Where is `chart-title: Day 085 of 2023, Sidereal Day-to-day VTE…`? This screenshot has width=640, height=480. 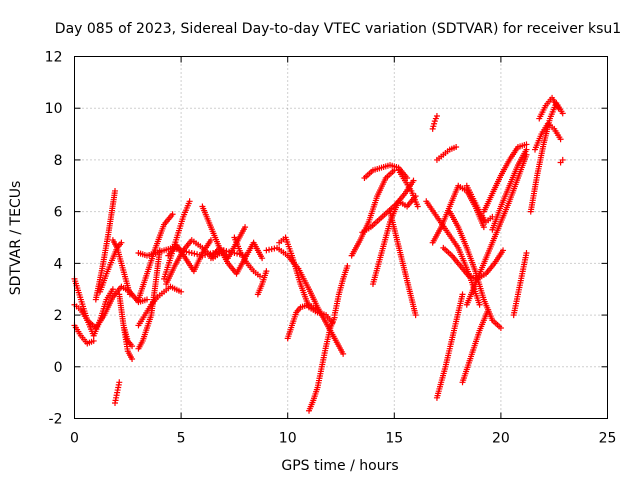
chart-title: Day 085 of 2023, Sidereal Day-to-day VTE… is located at coordinates (338, 29).